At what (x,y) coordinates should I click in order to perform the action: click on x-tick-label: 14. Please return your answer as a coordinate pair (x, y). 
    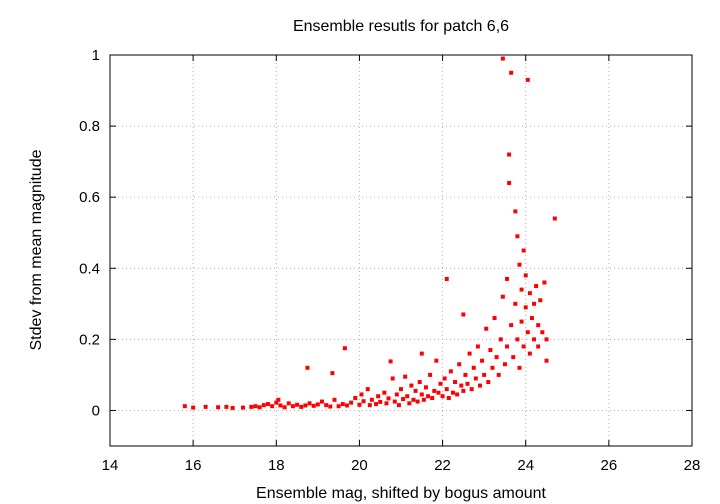
    Looking at the image, I should click on (110, 465).